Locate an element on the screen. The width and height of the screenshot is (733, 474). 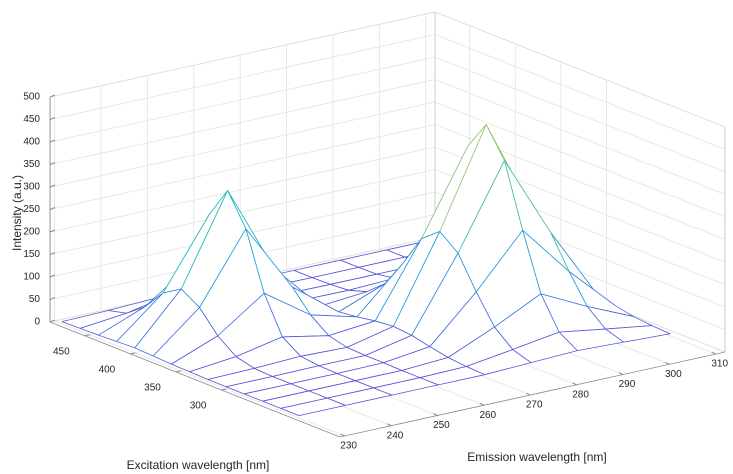
y-tick-label: 450 is located at coordinates (61, 351).